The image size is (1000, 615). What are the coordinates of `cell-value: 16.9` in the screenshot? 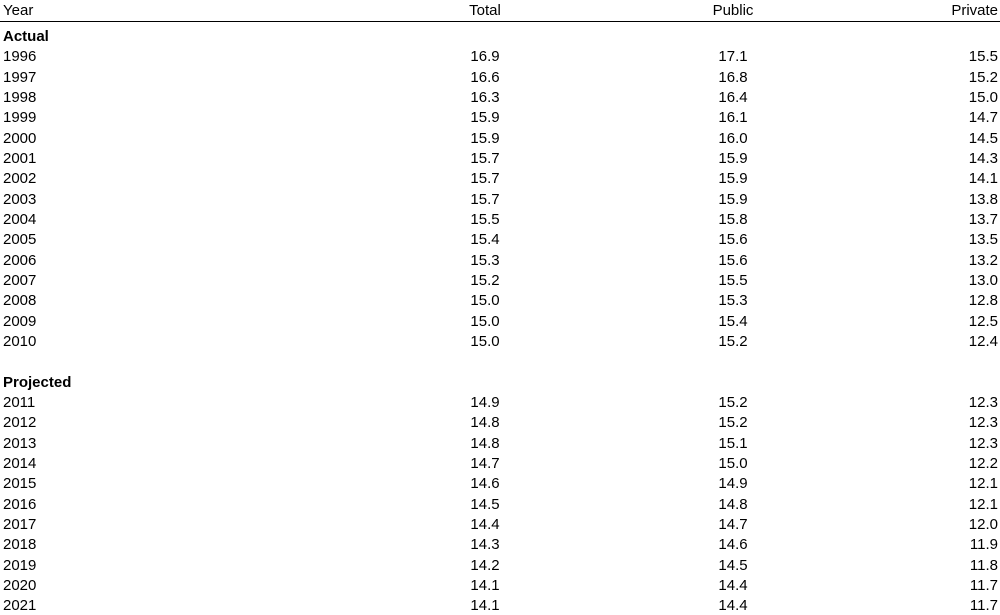 It's located at (485, 57).